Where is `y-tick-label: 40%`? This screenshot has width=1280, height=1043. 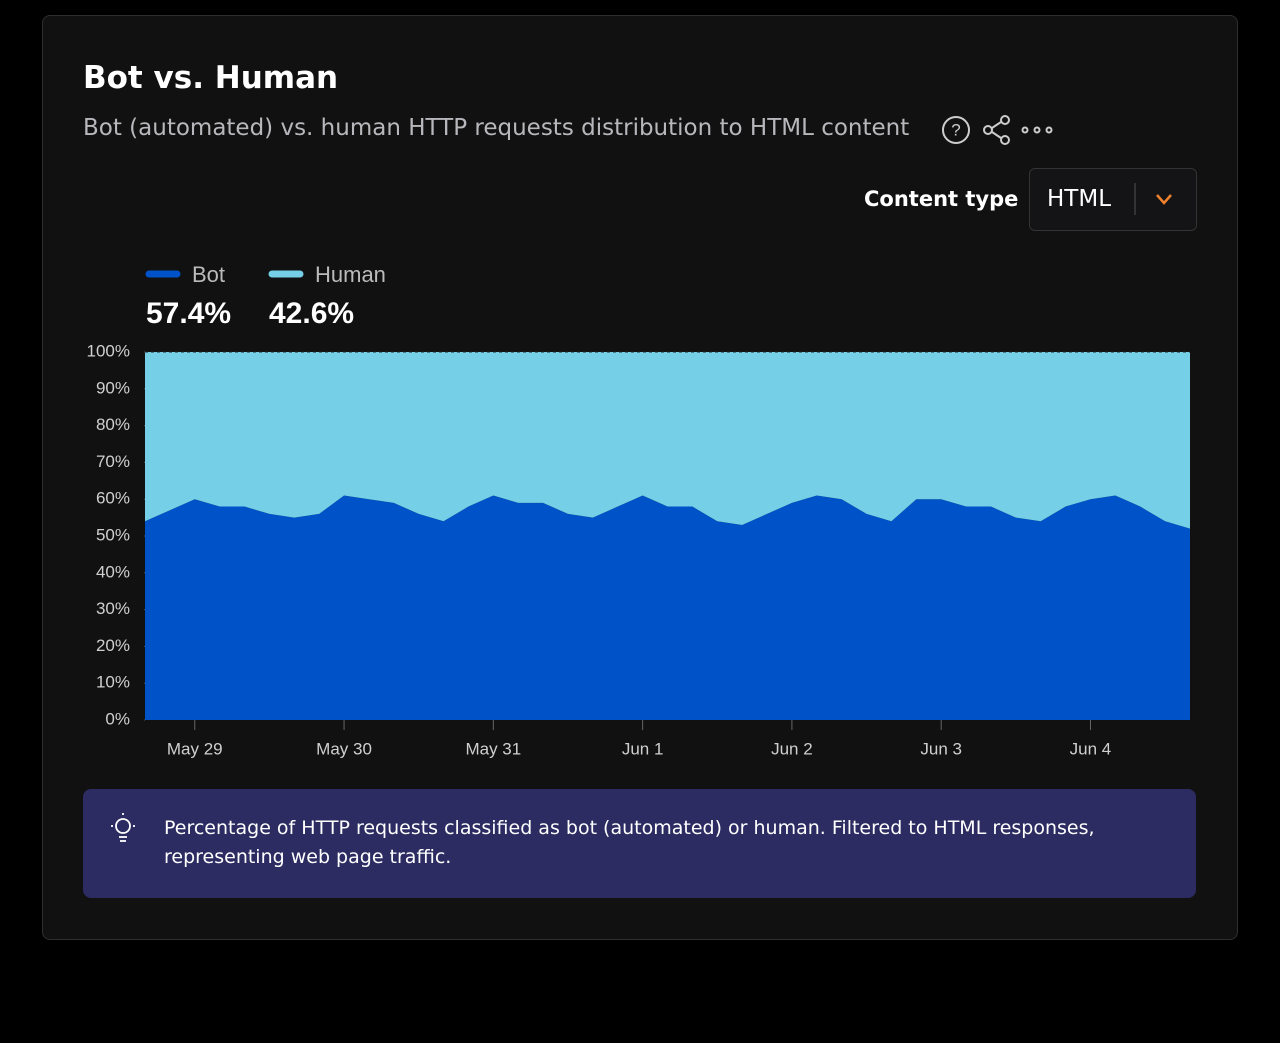
y-tick-label: 40% is located at coordinates (113, 571).